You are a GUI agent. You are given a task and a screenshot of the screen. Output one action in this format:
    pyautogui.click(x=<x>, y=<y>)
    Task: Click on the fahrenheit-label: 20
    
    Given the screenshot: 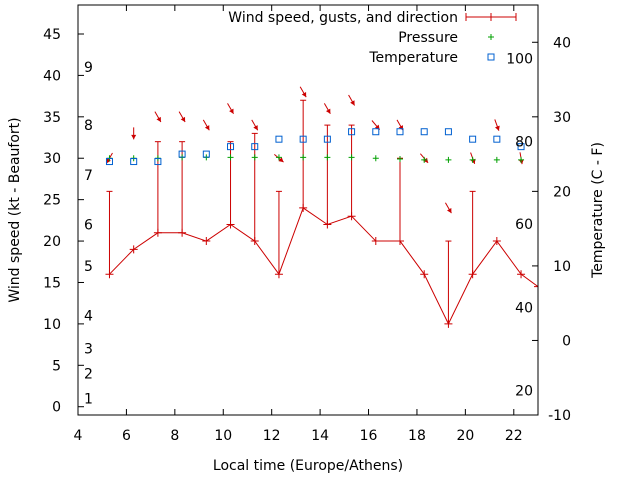 What is the action you would take?
    pyautogui.click(x=524, y=391)
    